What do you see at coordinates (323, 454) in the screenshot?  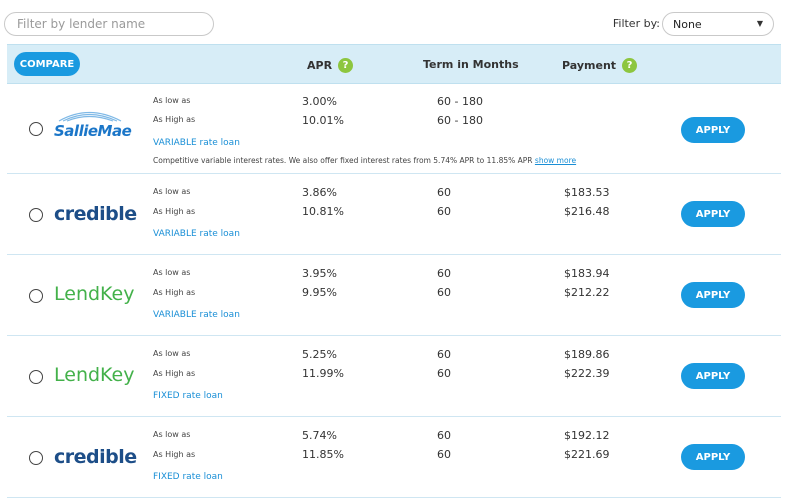 I see `apr-high: 11.85%` at bounding box center [323, 454].